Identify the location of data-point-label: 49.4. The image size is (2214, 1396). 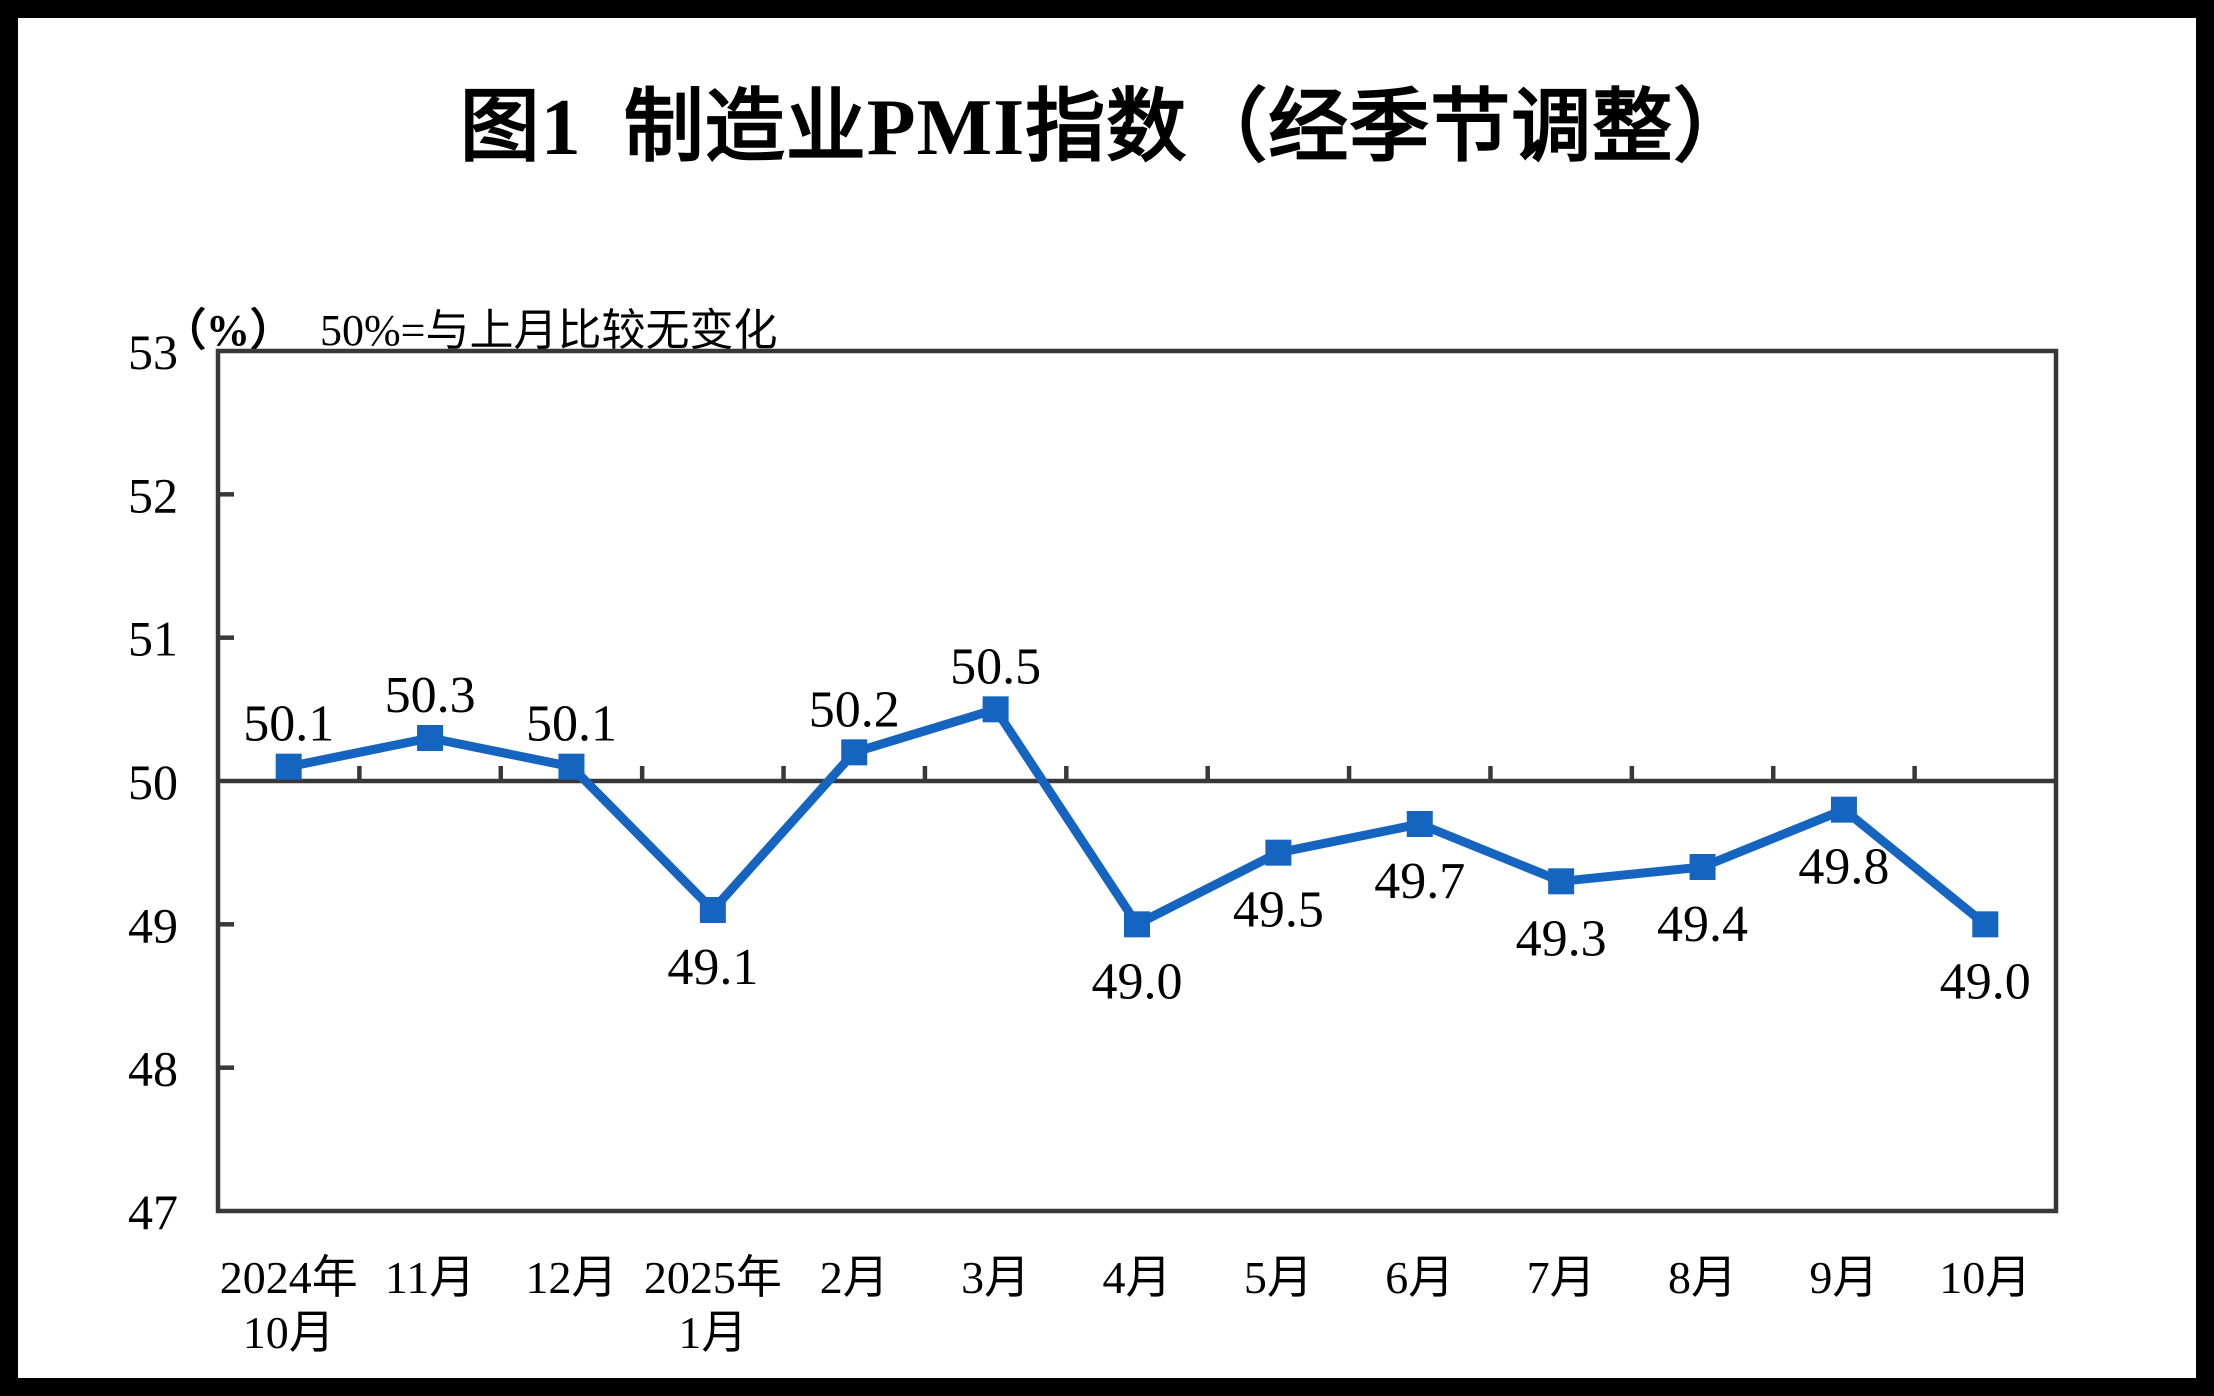
(1702, 924).